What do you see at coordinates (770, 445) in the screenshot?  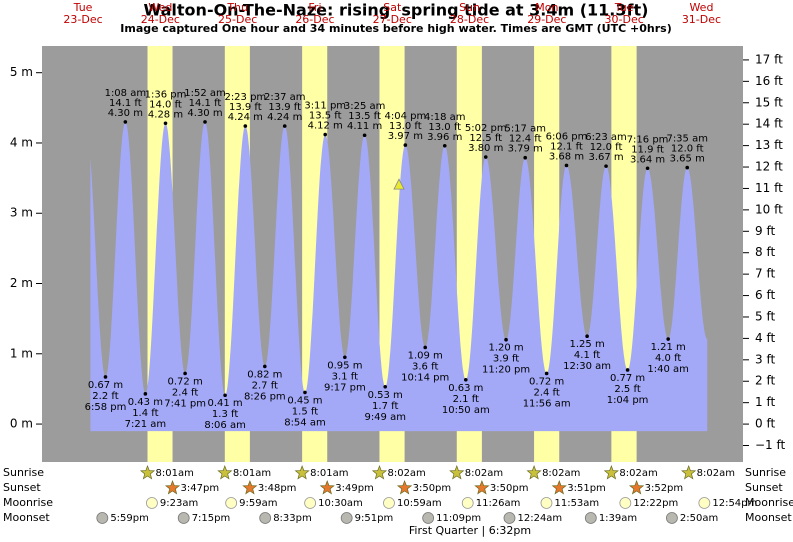 I see `y2-tick-label: −1 ft` at bounding box center [770, 445].